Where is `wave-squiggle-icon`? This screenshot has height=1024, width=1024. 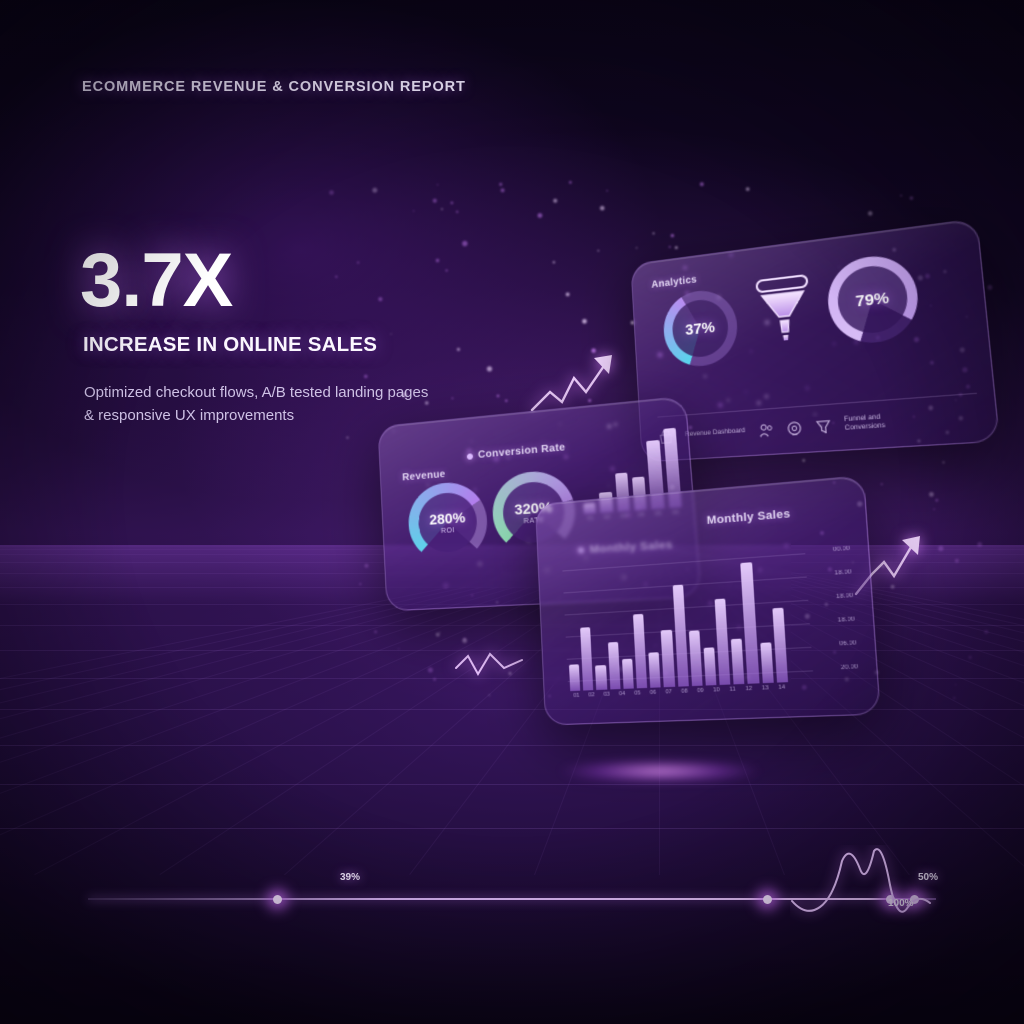 wave-squiggle-icon is located at coordinates (489, 664).